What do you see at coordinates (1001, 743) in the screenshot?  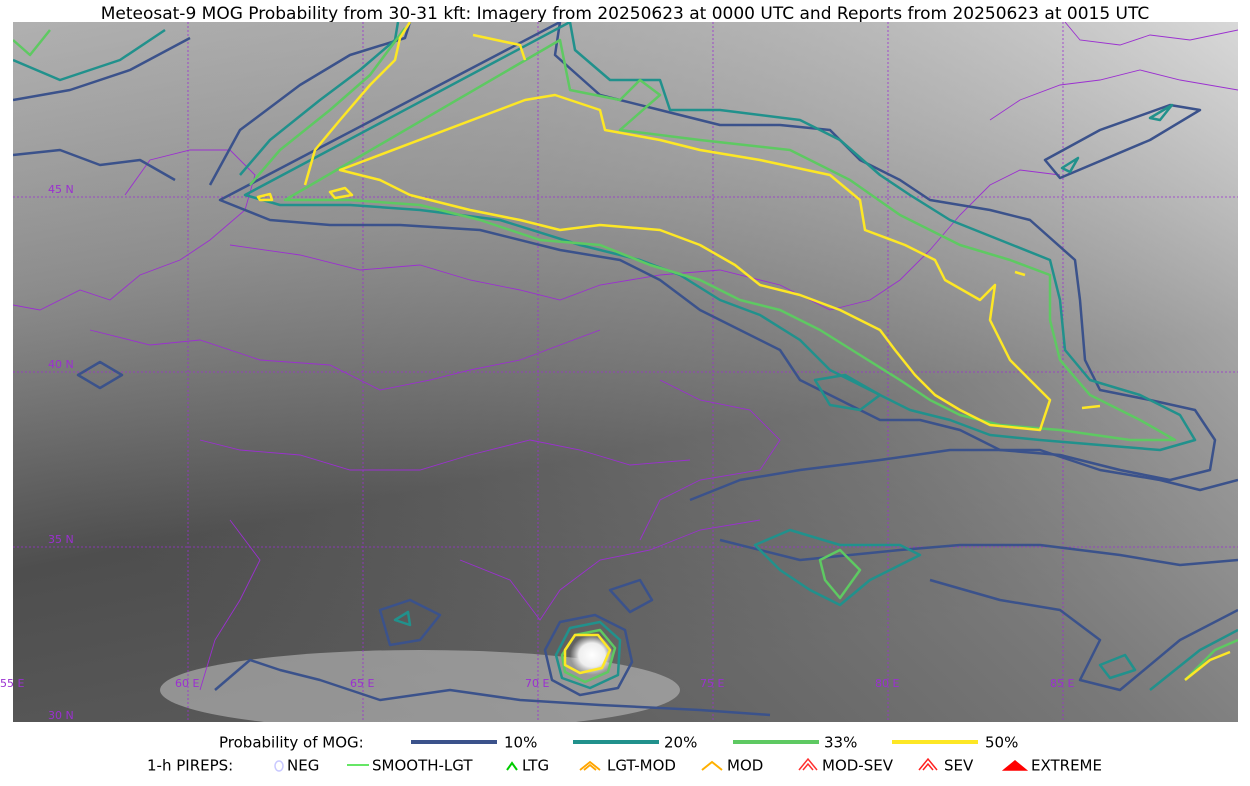 I see `legend-label: 50%` at bounding box center [1001, 743].